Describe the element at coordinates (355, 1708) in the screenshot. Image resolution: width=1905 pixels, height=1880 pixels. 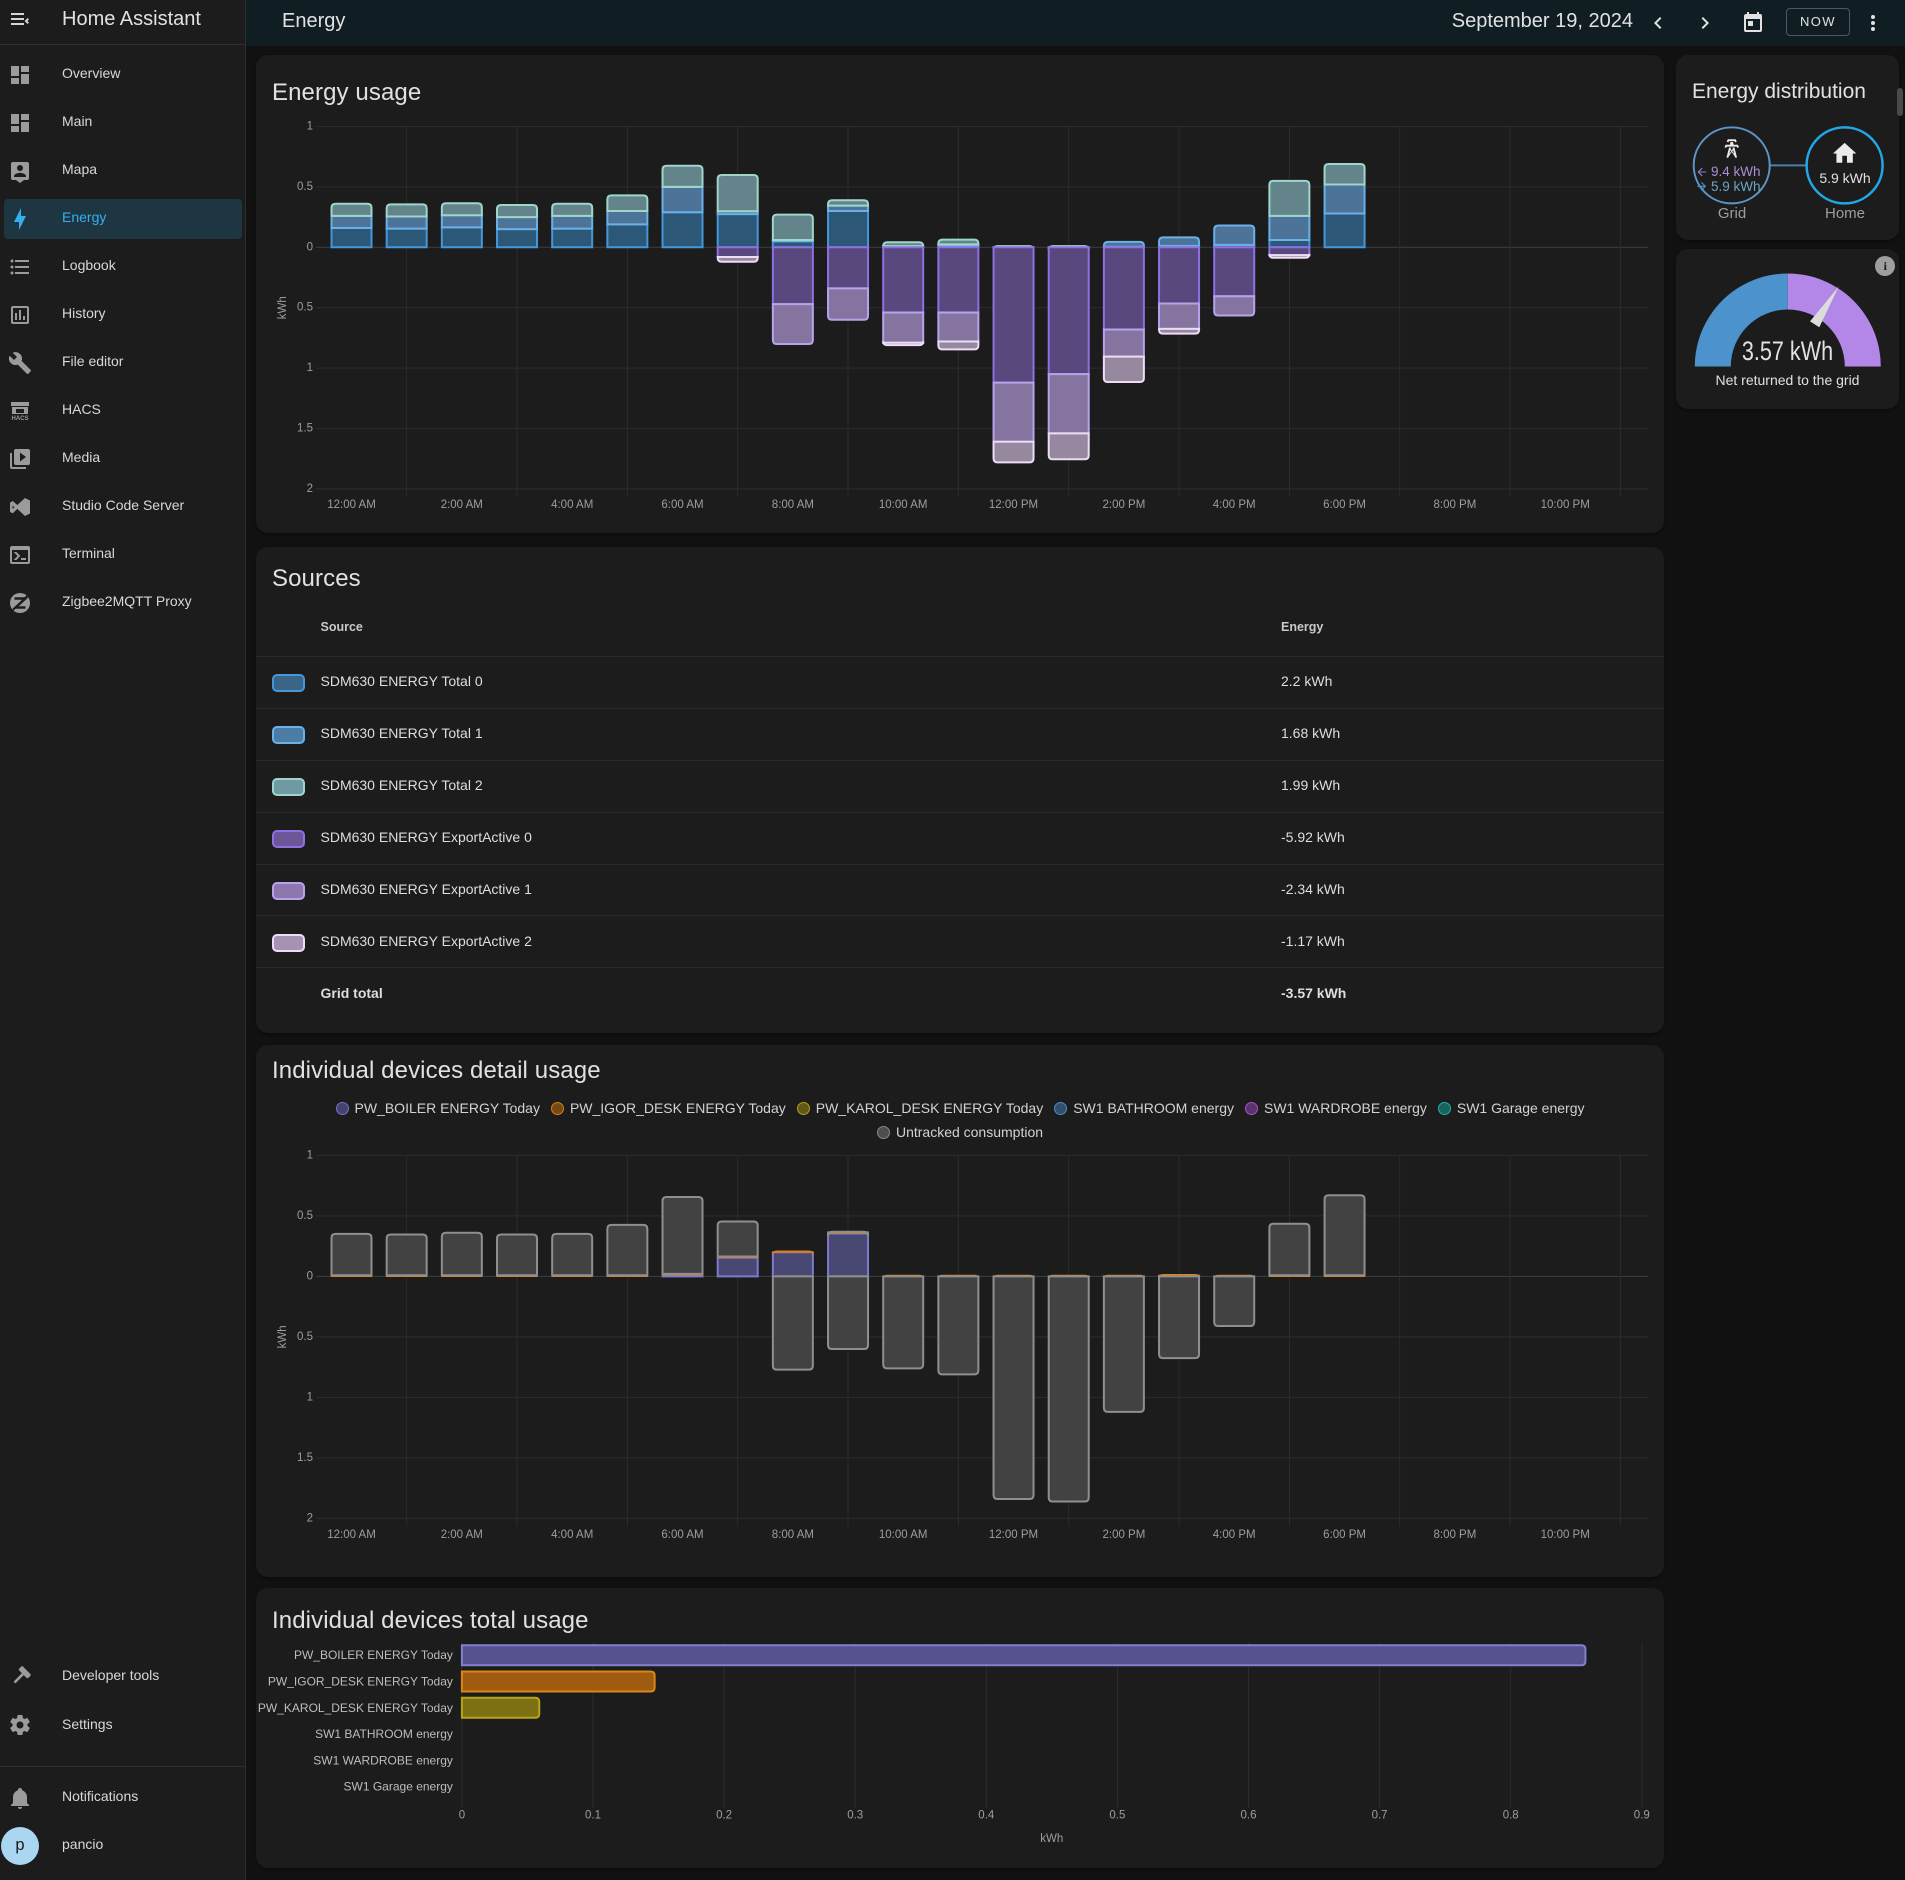
I see `svg-text: PW_KAROL_DESK ENERGY Today` at that location.